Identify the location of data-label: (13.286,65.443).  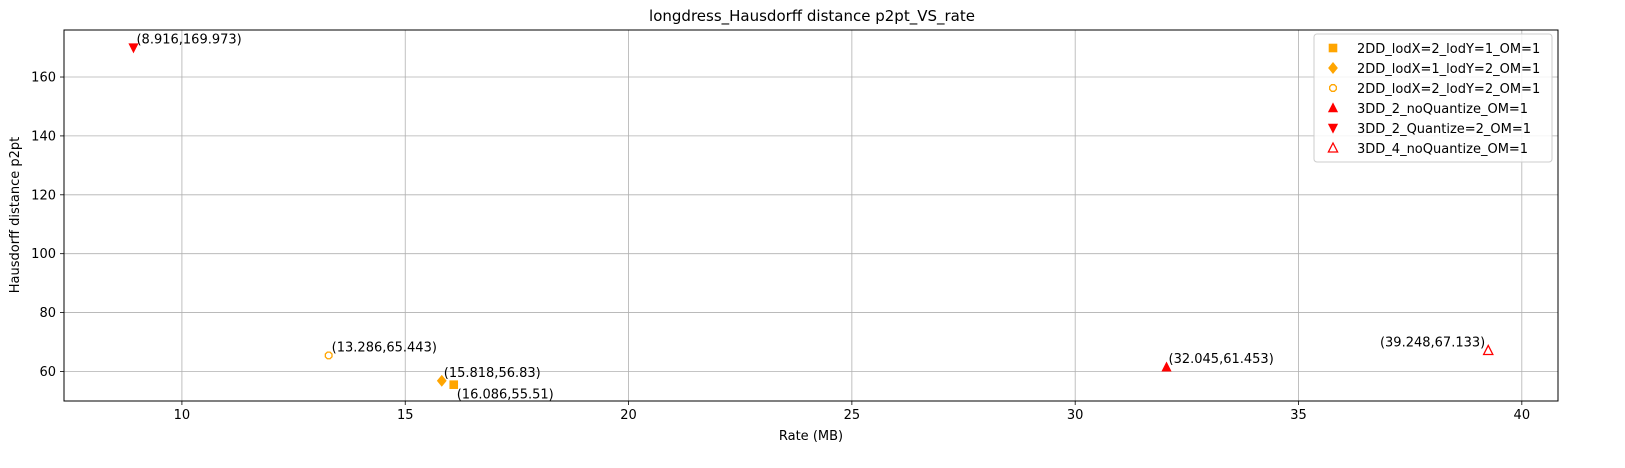
(384, 347).